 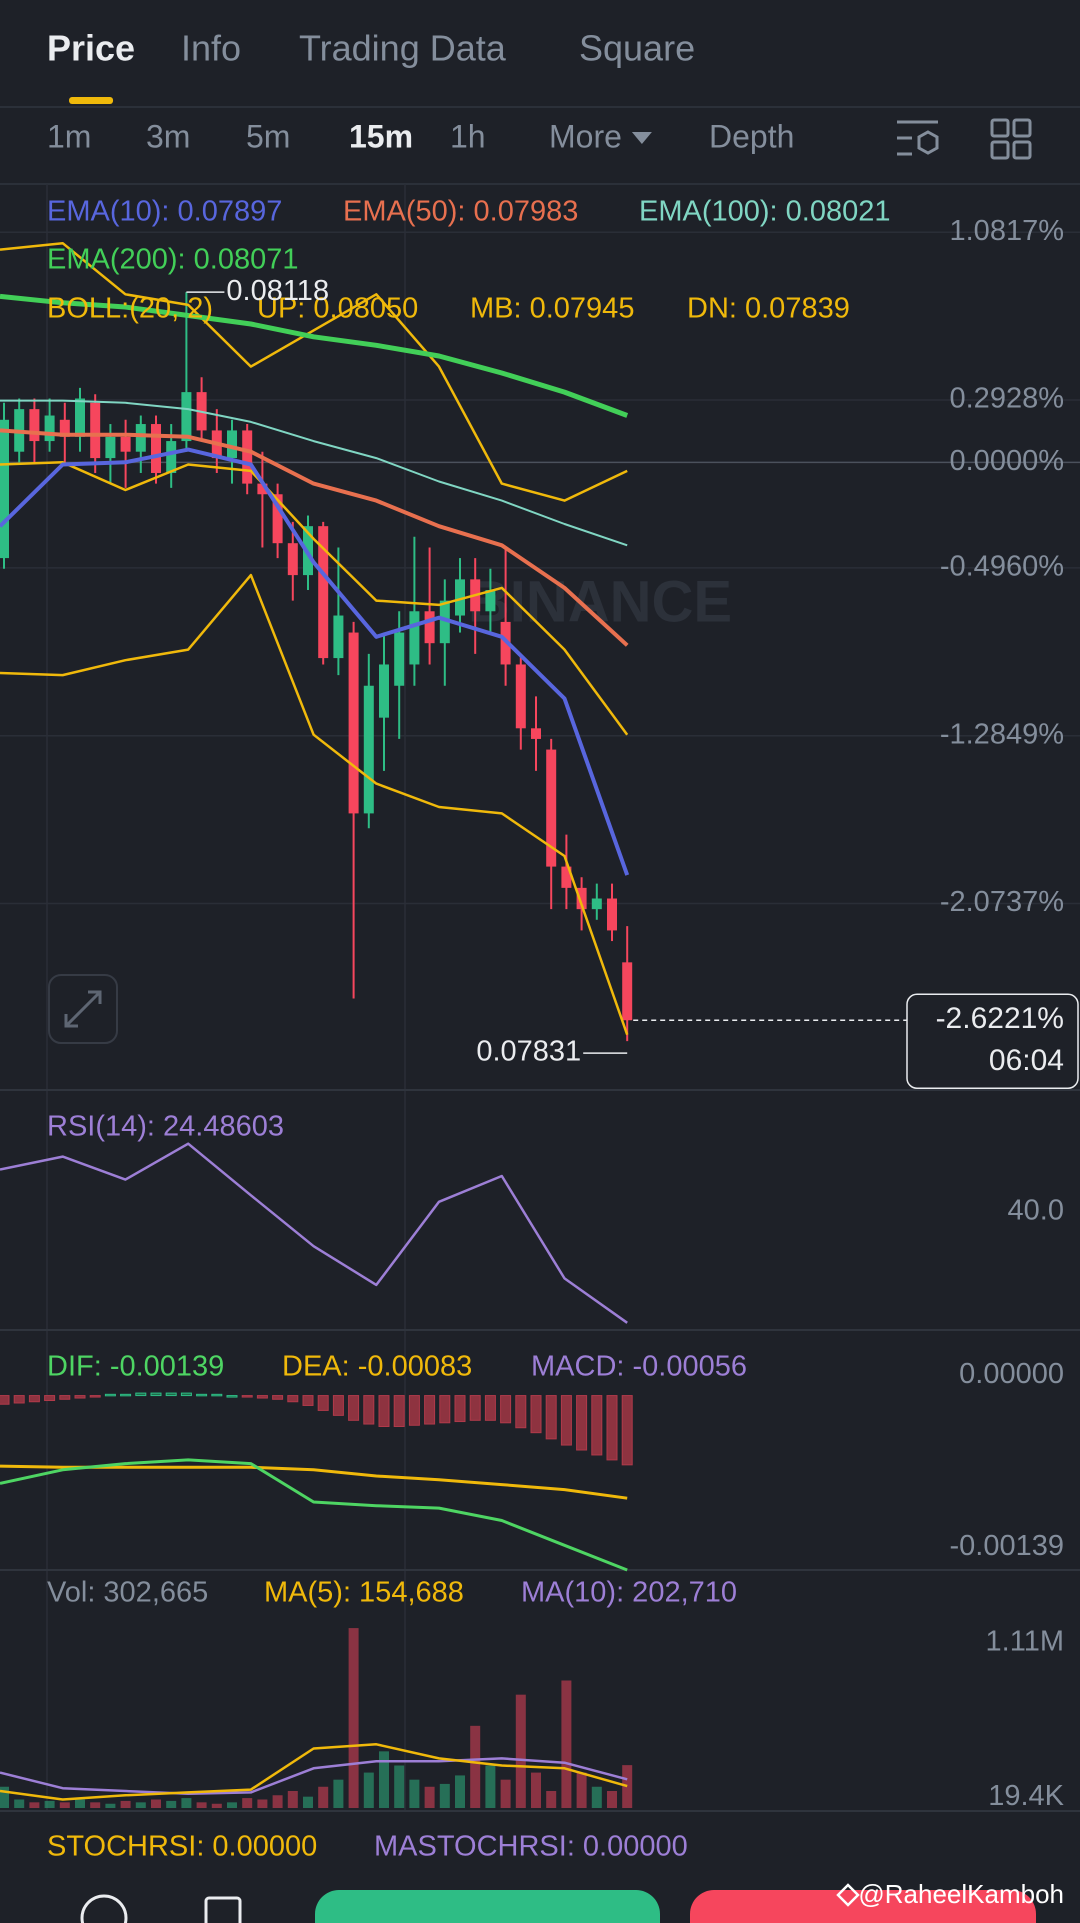 What do you see at coordinates (992, 1041) in the screenshot?
I see `price-tag` at bounding box center [992, 1041].